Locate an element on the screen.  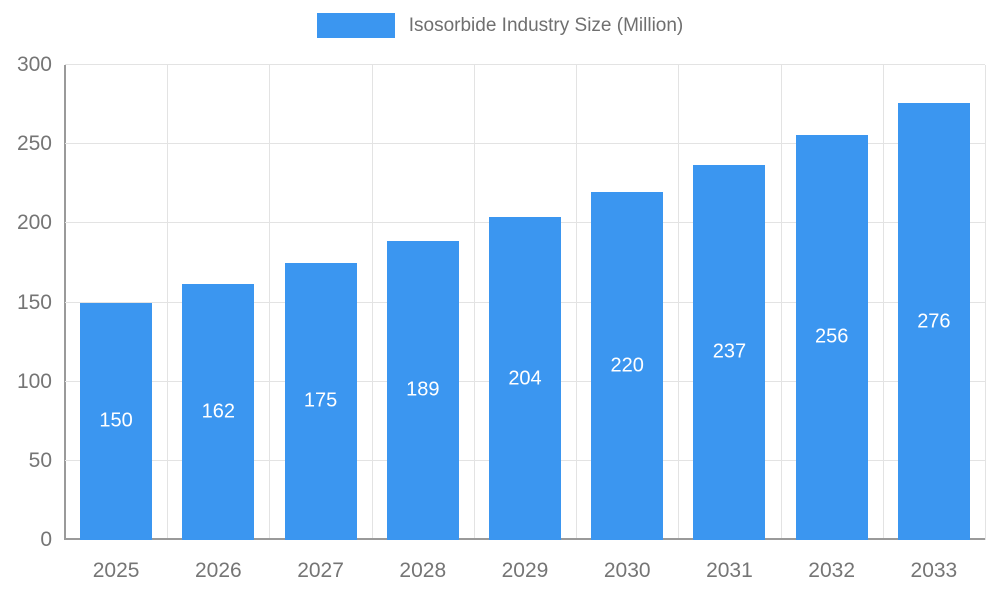
bar-2025: 150 is located at coordinates (116, 421).